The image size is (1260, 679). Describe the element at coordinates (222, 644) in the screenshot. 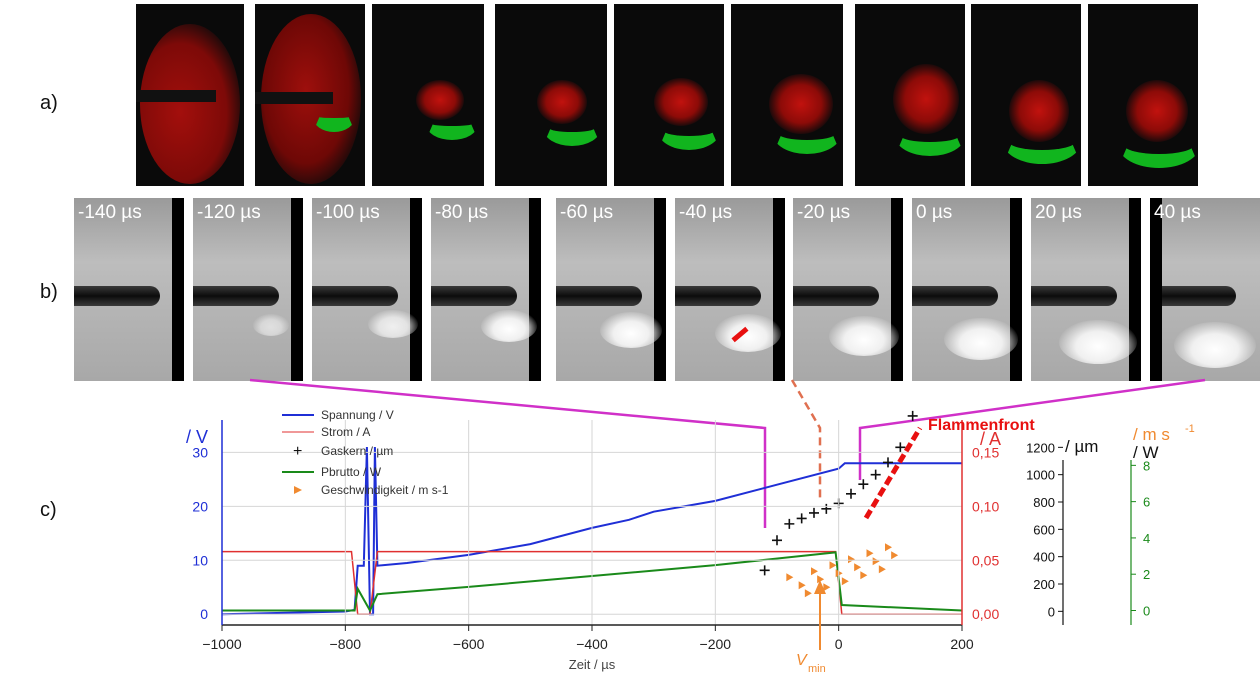

I see `x-tick-label: −1000` at that location.